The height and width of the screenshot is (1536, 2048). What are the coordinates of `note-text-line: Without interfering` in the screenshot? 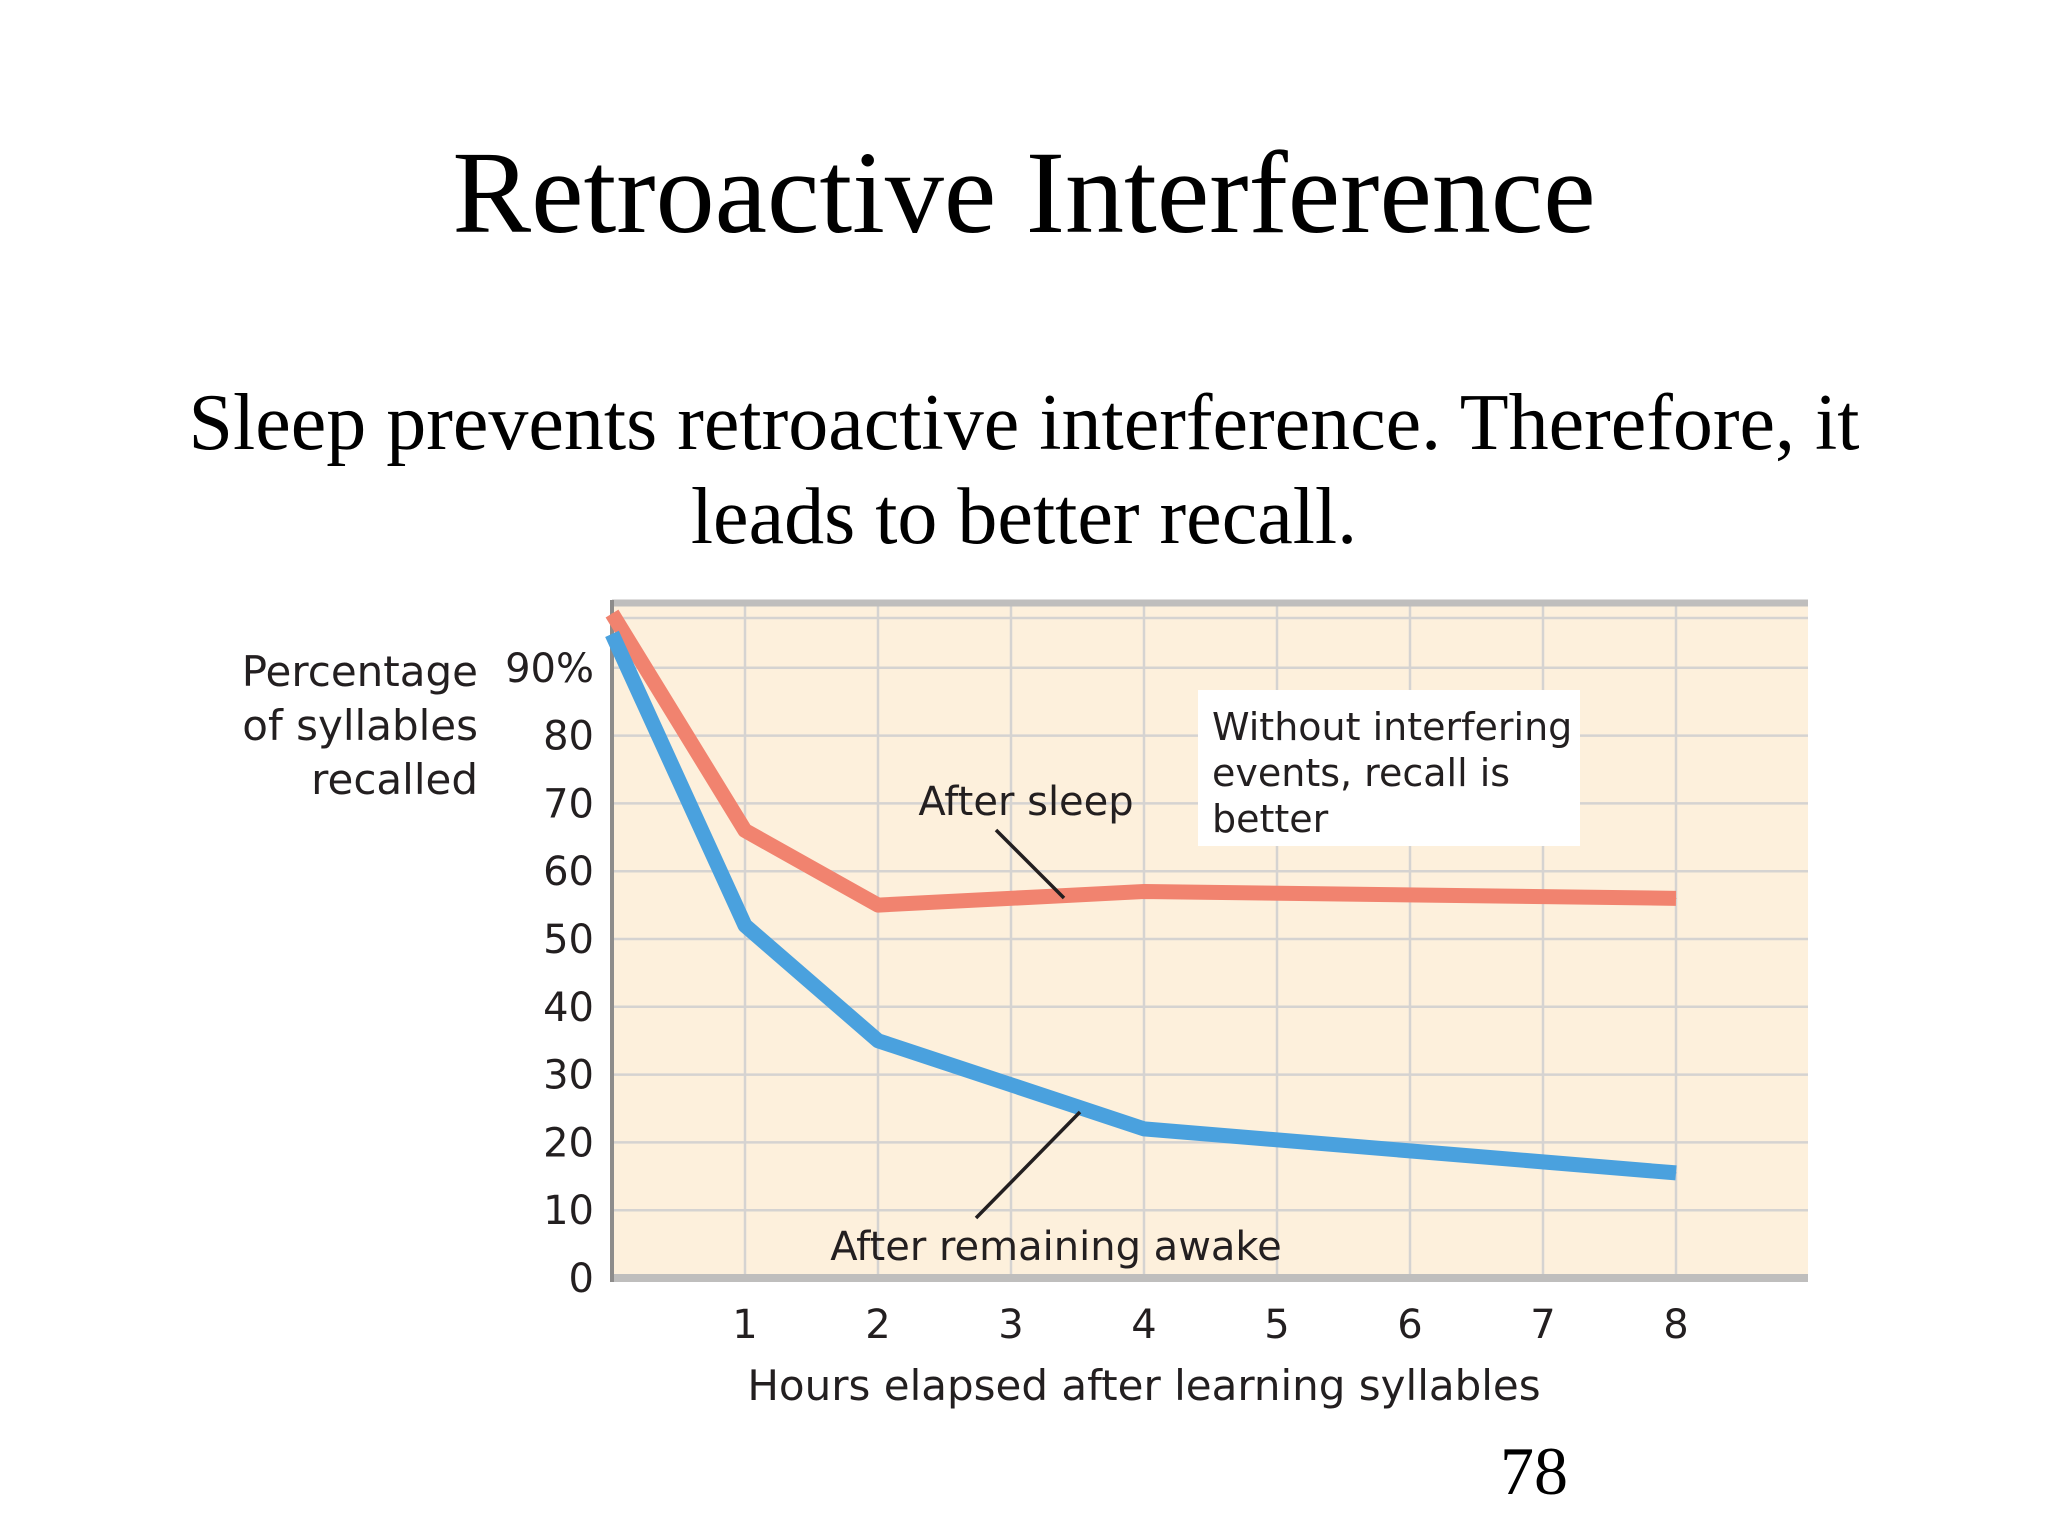 It's located at (1392, 727).